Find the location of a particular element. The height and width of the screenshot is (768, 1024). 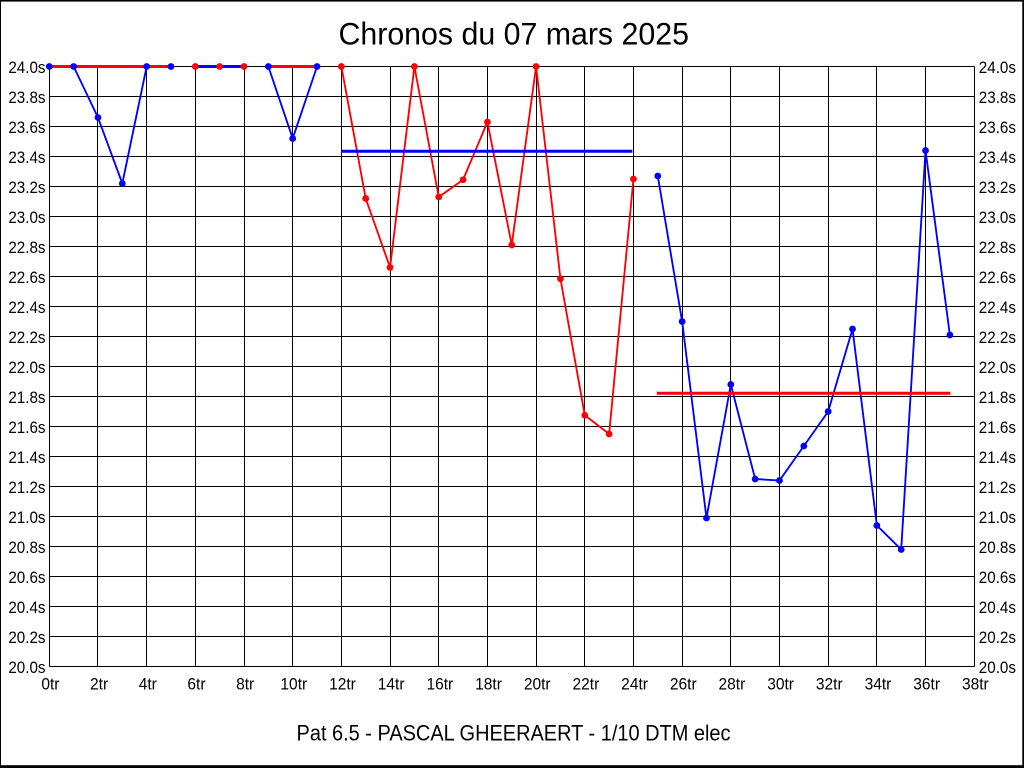

svg-text: 6tr is located at coordinates (196, 684).